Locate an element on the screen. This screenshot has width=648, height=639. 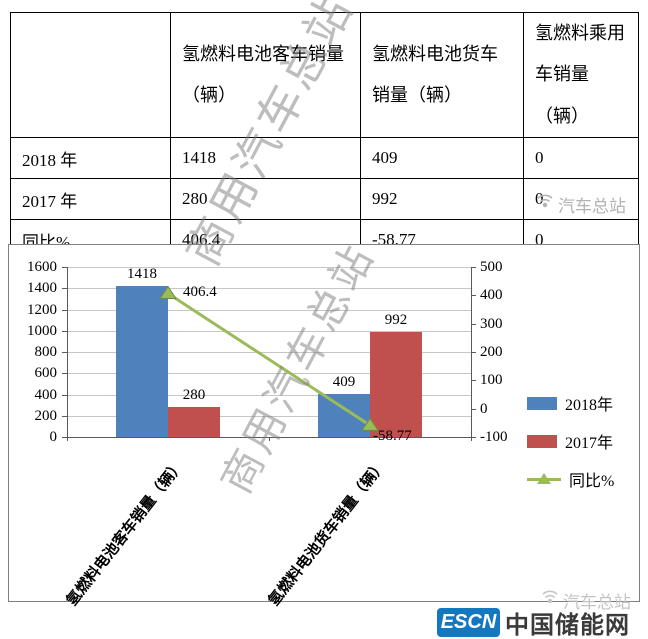
right-axis-line is located at coordinates (471, 352).